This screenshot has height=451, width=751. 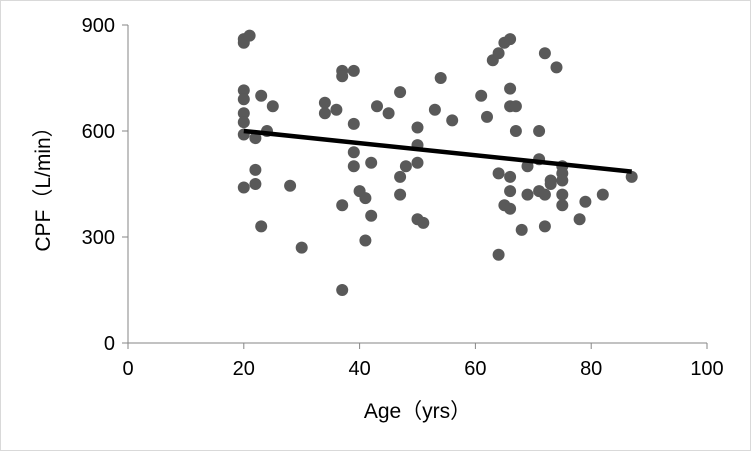 What do you see at coordinates (105, 185) in the screenshot?
I see `y-ticks: 0 300 600 900` at bounding box center [105, 185].